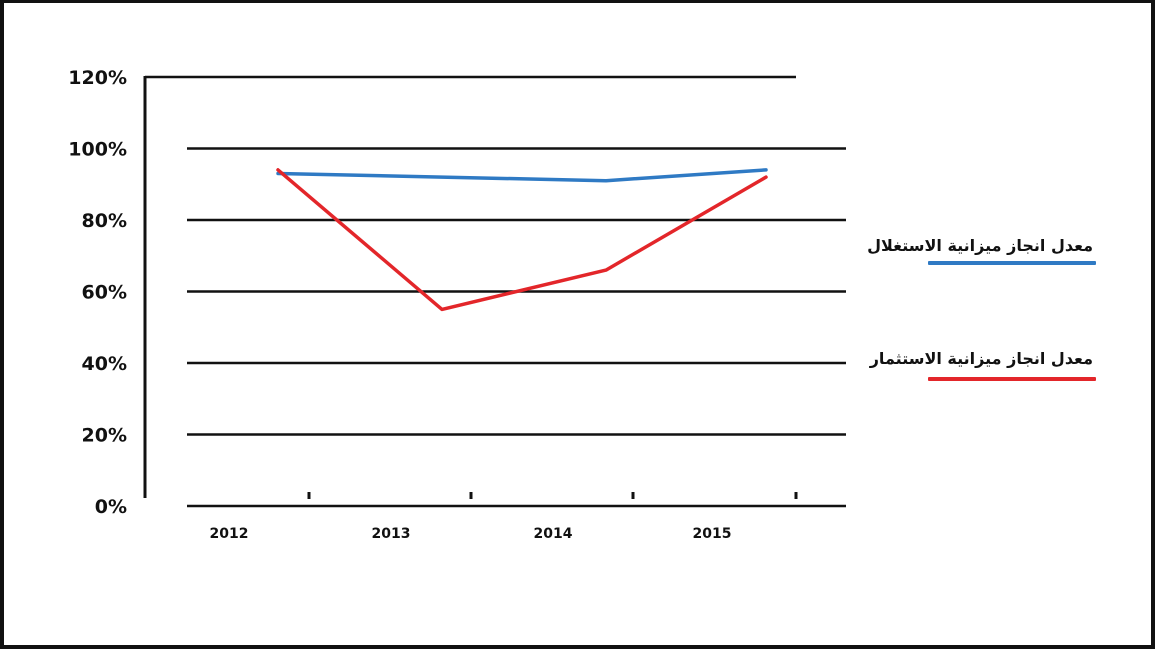 The width and height of the screenshot is (1155, 649). What do you see at coordinates (97, 78) in the screenshot?
I see `y-tick-label: 120%` at bounding box center [97, 78].